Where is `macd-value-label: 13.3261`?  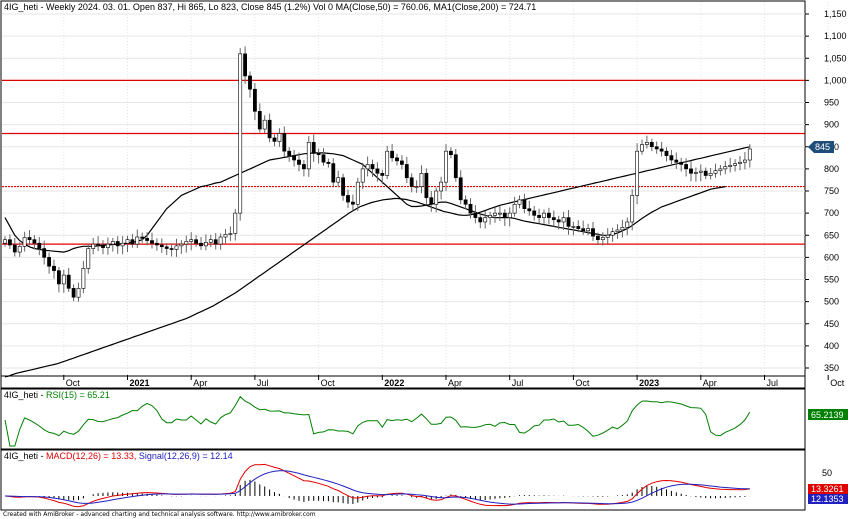
macd-value-label: 13.3261 is located at coordinates (827, 489).